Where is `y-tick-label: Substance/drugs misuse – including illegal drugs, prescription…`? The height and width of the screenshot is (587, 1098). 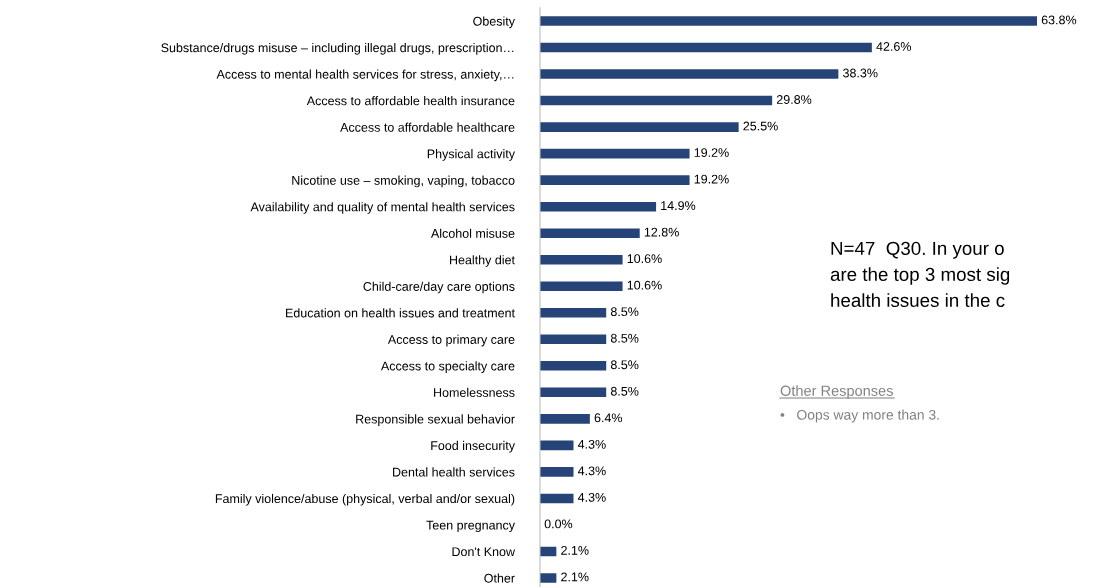
y-tick-label: Substance/drugs misuse – including illegal drugs, prescription… is located at coordinates (337, 49).